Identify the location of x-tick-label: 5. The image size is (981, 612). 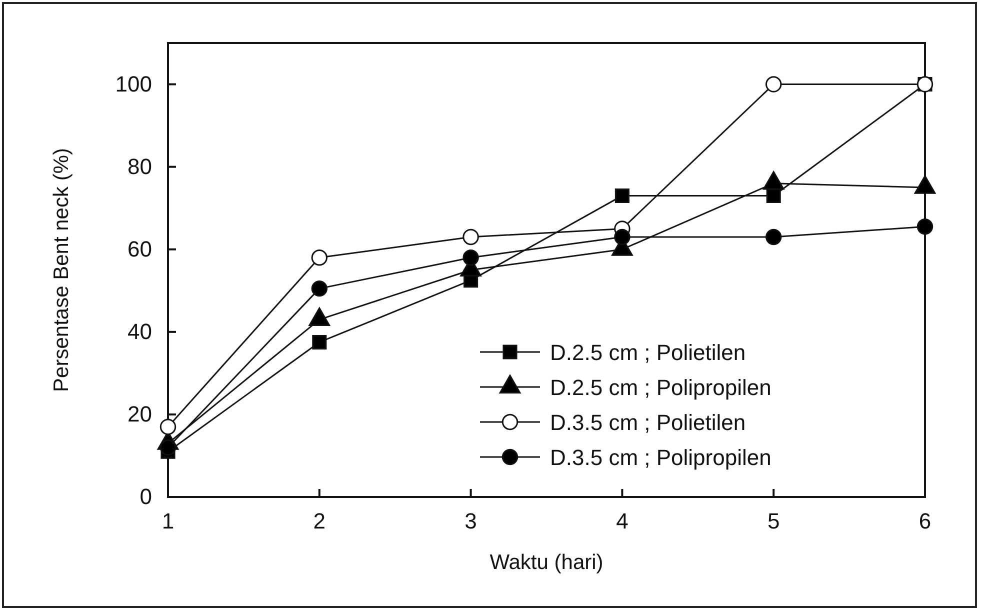
(773, 521).